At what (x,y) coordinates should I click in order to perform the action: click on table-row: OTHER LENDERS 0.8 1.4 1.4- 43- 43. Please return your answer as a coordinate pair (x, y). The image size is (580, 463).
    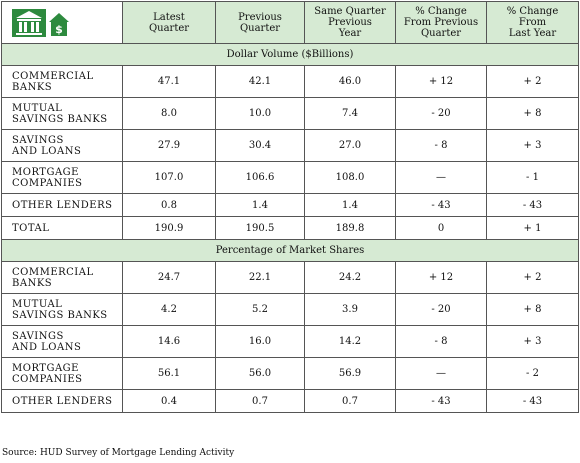
    Looking at the image, I should click on (290, 205).